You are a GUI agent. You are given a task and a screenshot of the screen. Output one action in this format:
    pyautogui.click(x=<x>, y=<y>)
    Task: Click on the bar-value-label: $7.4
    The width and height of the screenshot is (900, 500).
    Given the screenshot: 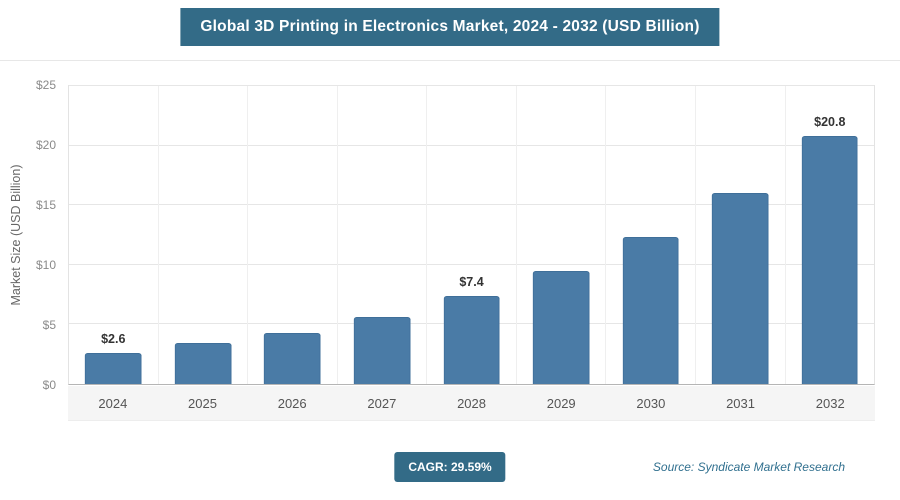 What is the action you would take?
    pyautogui.click(x=471, y=281)
    